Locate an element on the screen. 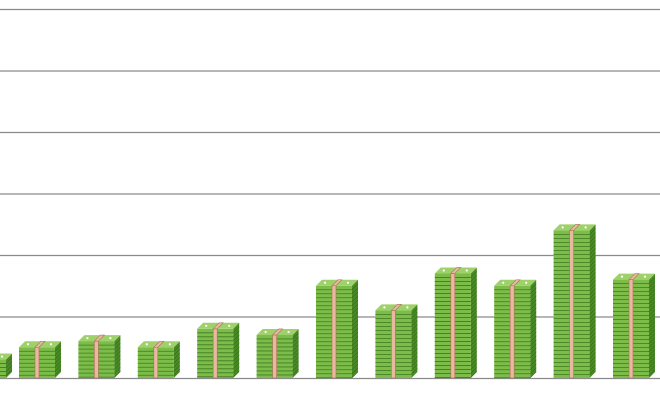 The height and width of the screenshot is (420, 660). partial-money-stack-bar is located at coordinates (6, 365).